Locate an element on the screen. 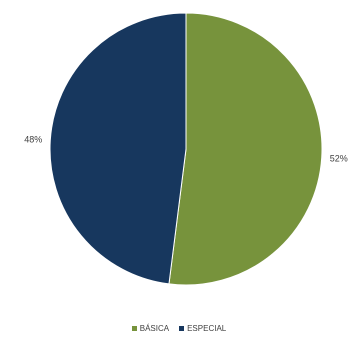 This screenshot has width=358, height=342. legend-swatch-especial is located at coordinates (182, 328).